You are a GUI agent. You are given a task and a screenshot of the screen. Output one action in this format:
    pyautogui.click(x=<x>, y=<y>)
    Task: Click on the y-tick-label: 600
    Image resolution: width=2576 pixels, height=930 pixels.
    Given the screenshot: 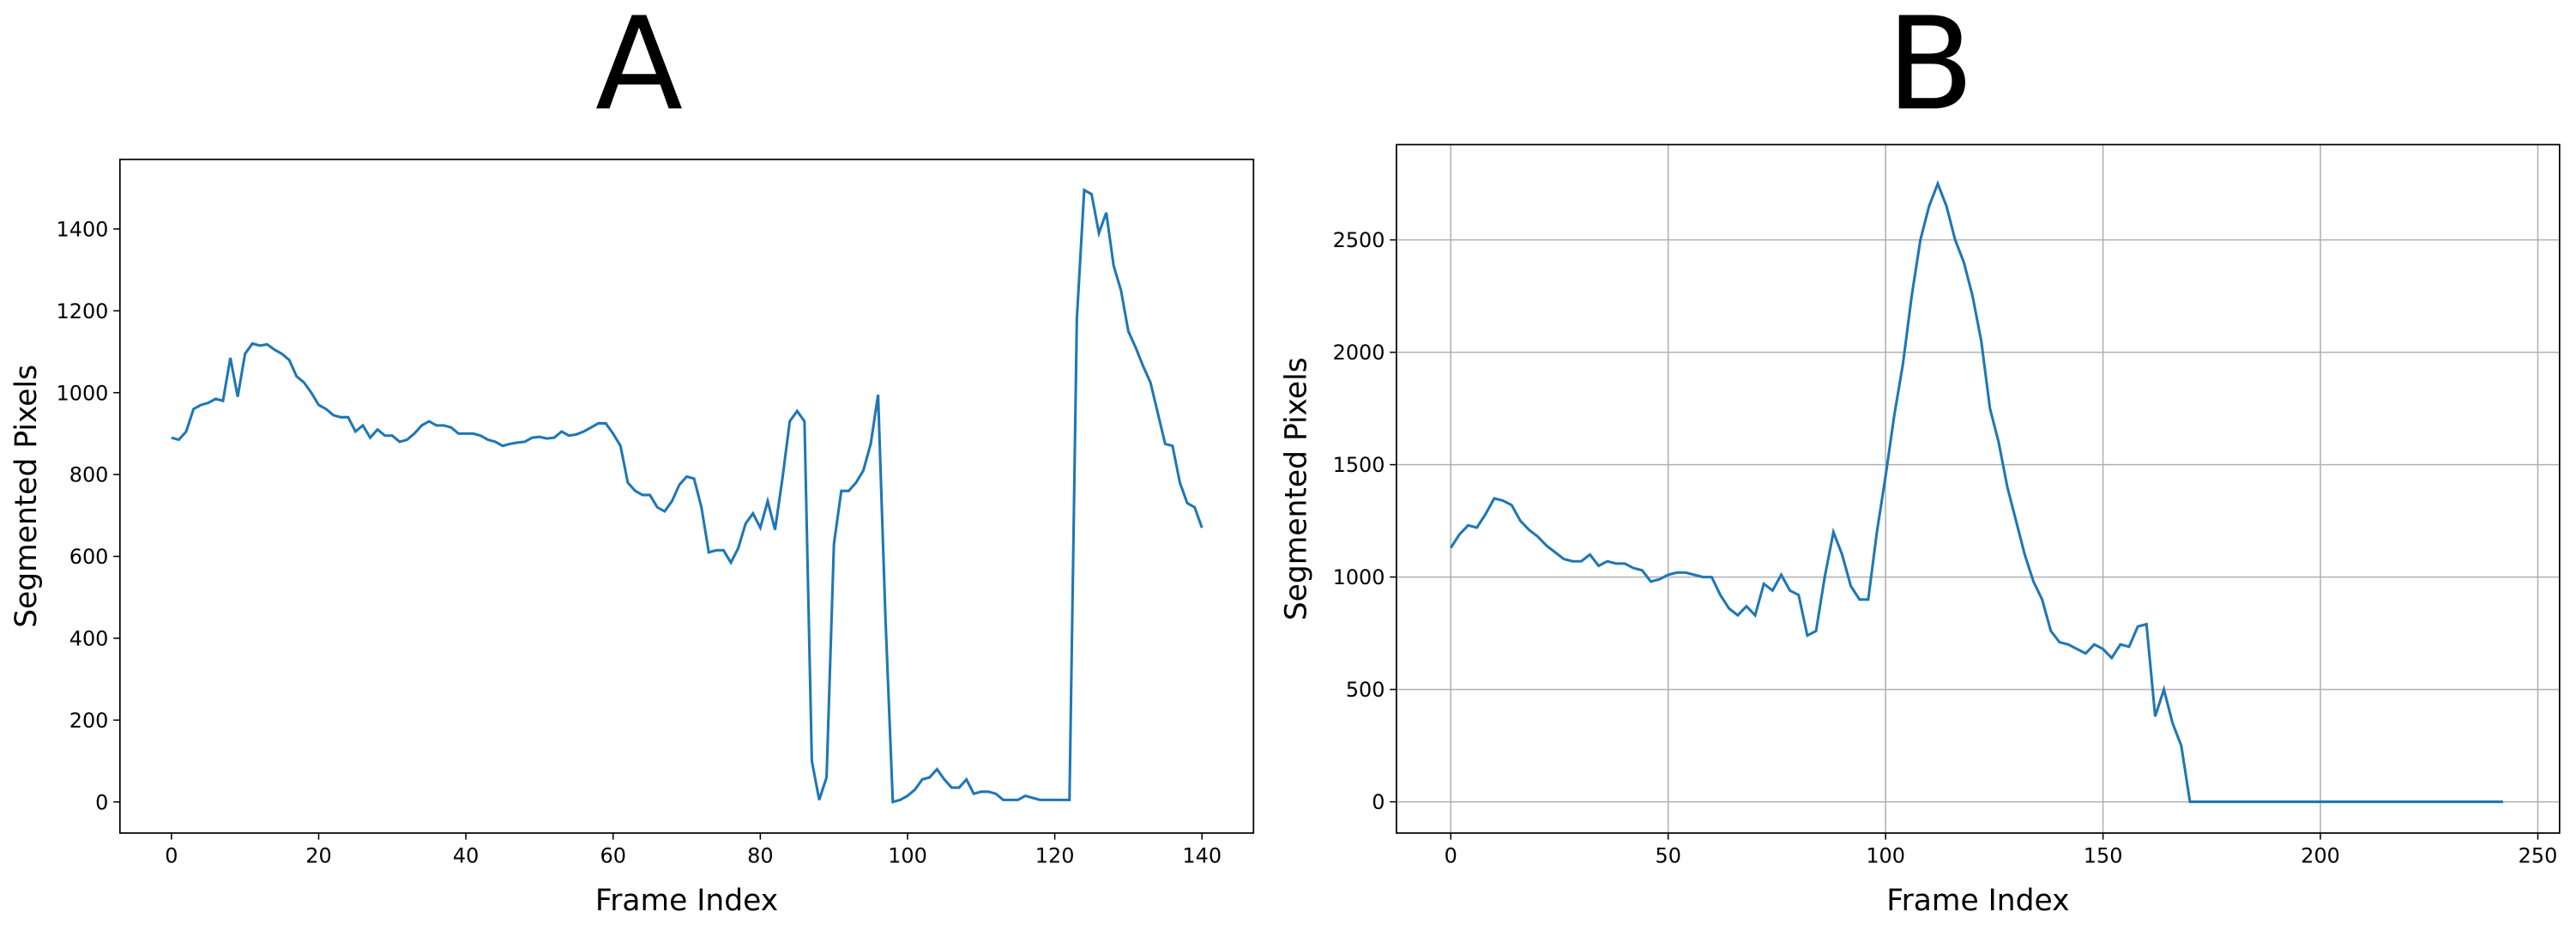 What is the action you would take?
    pyautogui.click(x=89, y=557)
    